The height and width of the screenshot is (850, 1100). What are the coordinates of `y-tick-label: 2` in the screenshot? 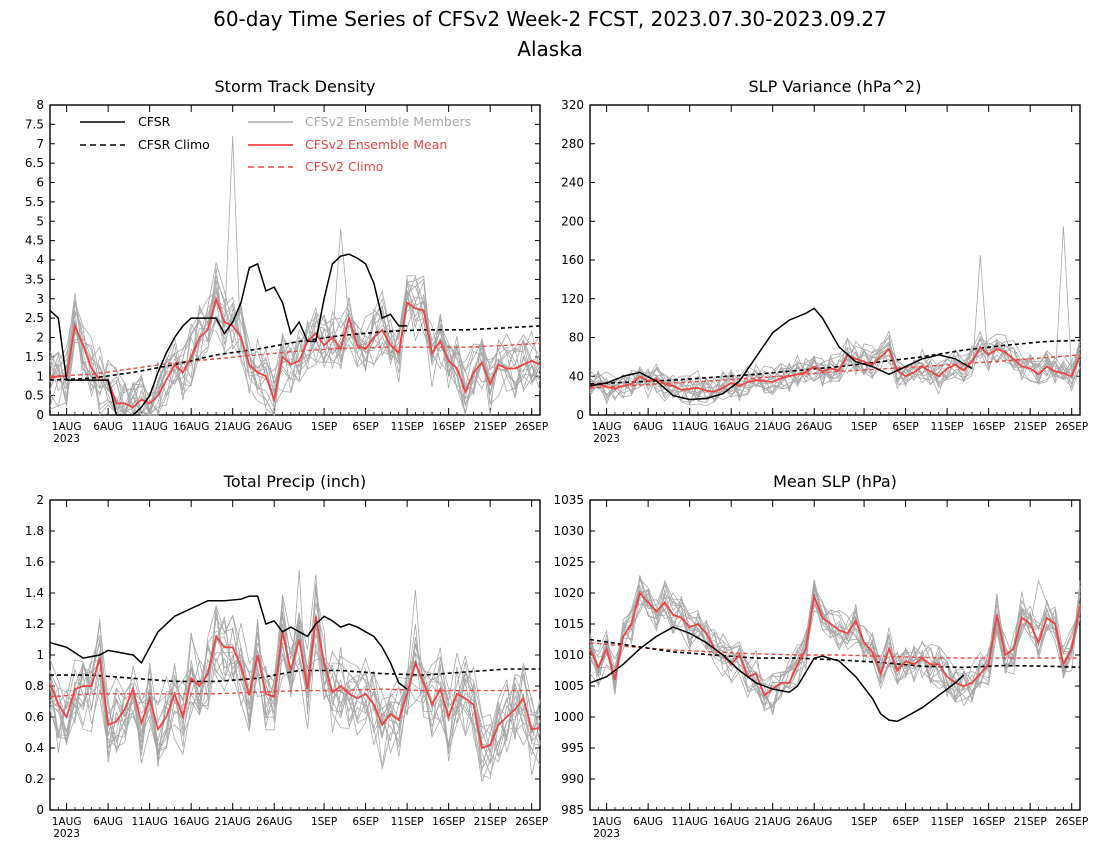 It's located at (40, 500).